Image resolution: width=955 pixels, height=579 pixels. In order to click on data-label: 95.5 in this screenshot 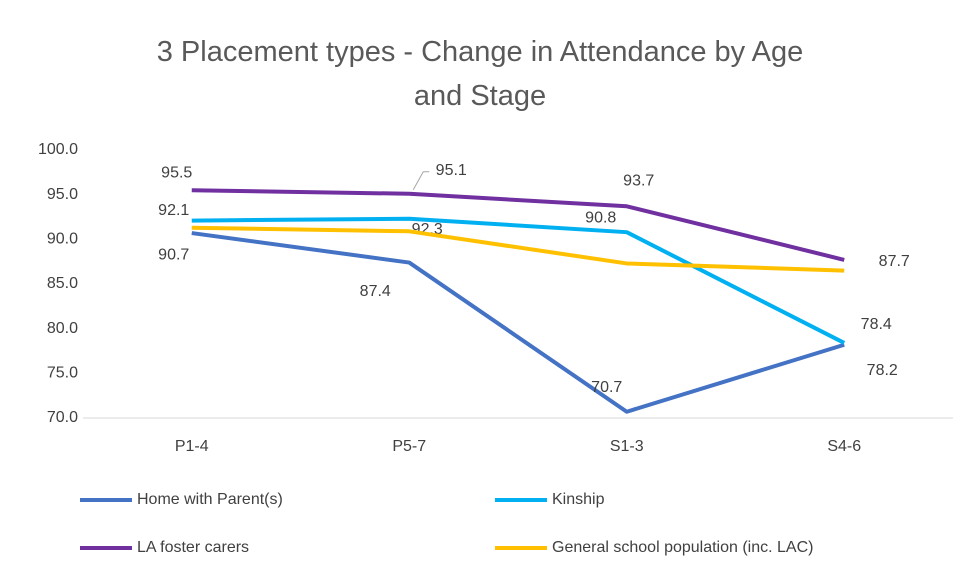, I will do `click(176, 172)`.